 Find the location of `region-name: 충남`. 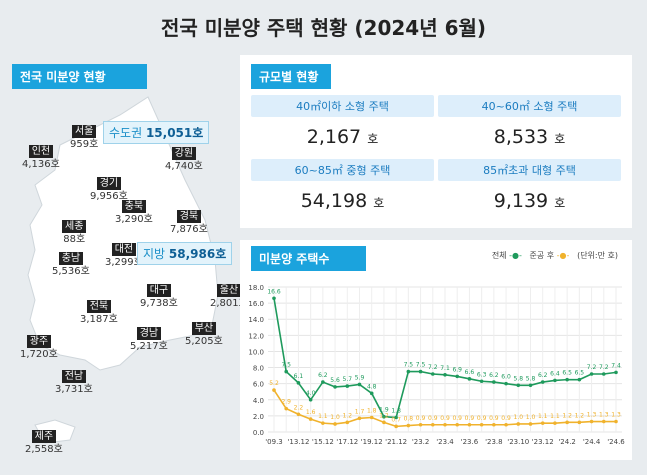

region-name: 충남 is located at coordinates (71, 258).